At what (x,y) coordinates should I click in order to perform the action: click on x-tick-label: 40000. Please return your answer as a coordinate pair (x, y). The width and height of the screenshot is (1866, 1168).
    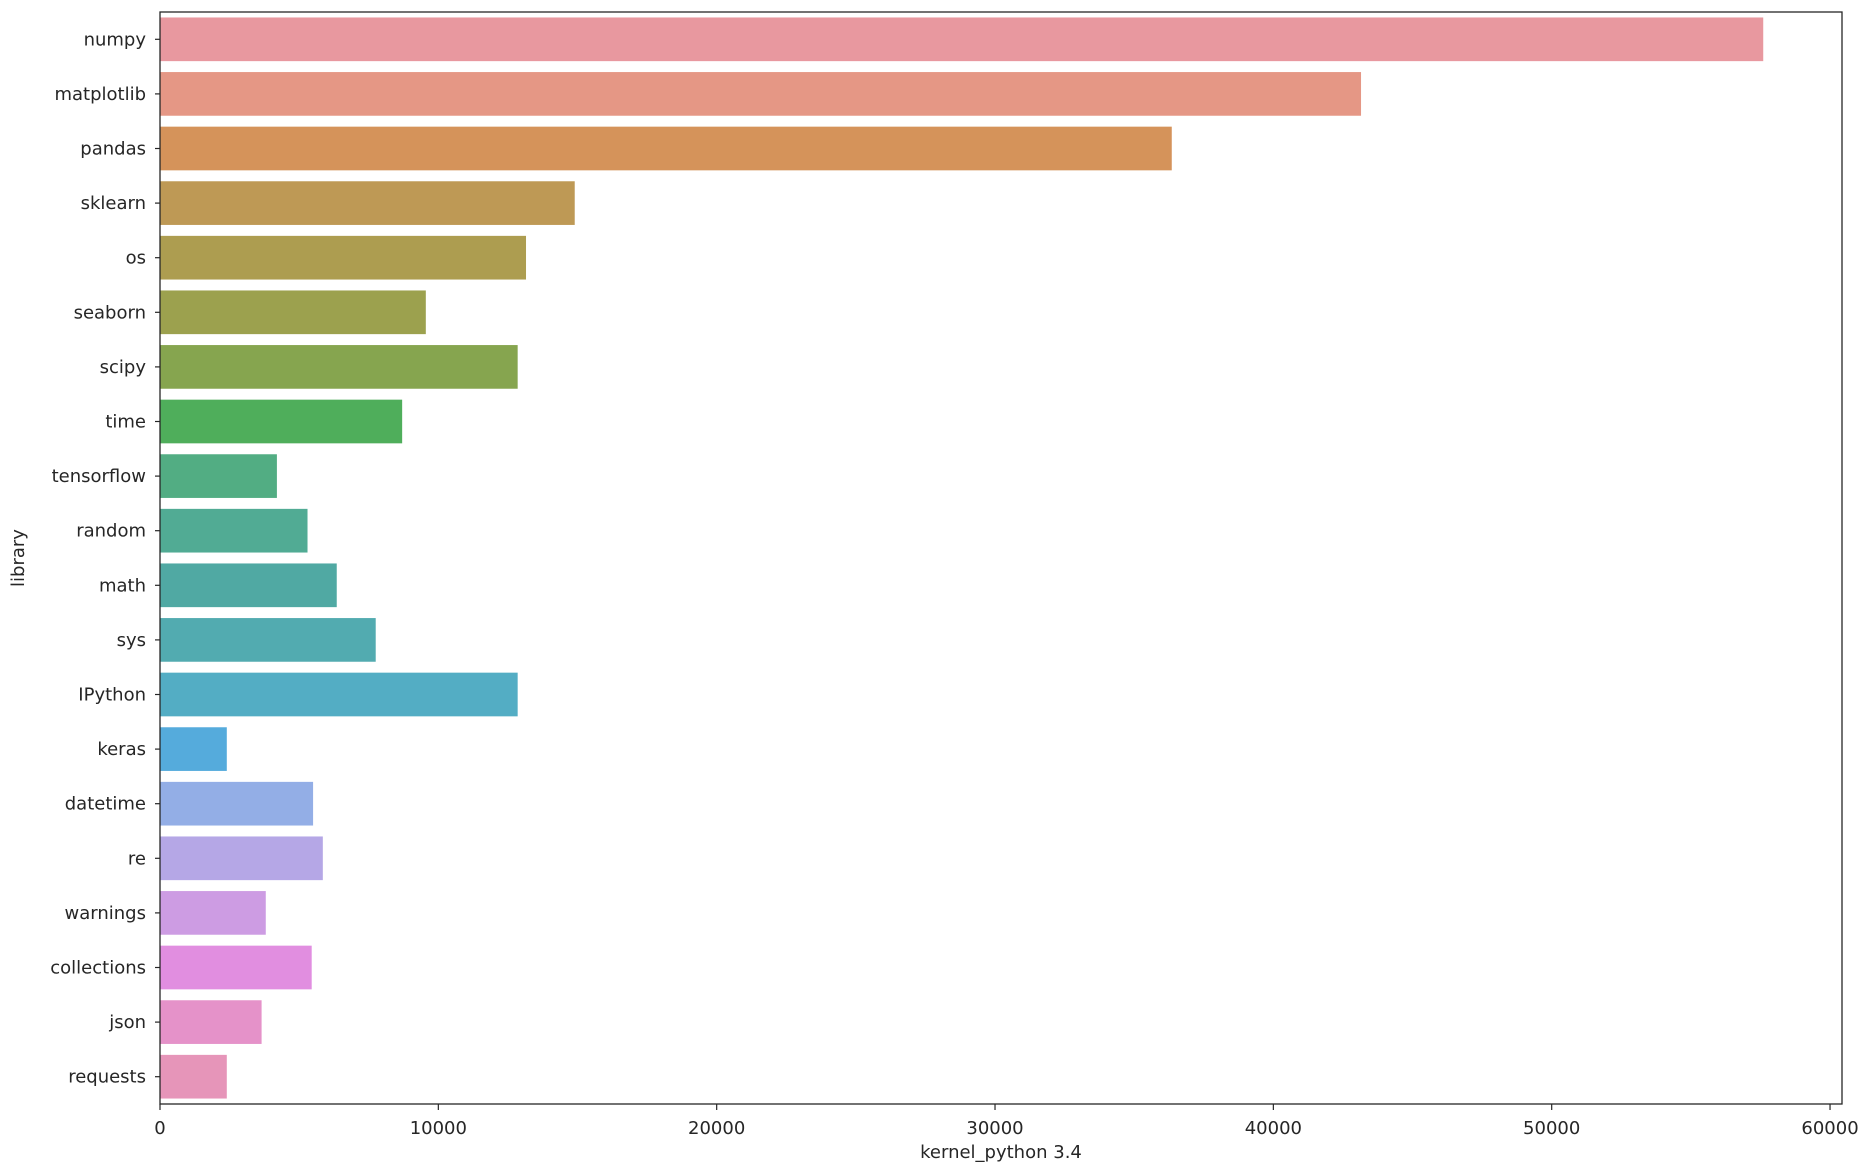
    Looking at the image, I should click on (1273, 1128).